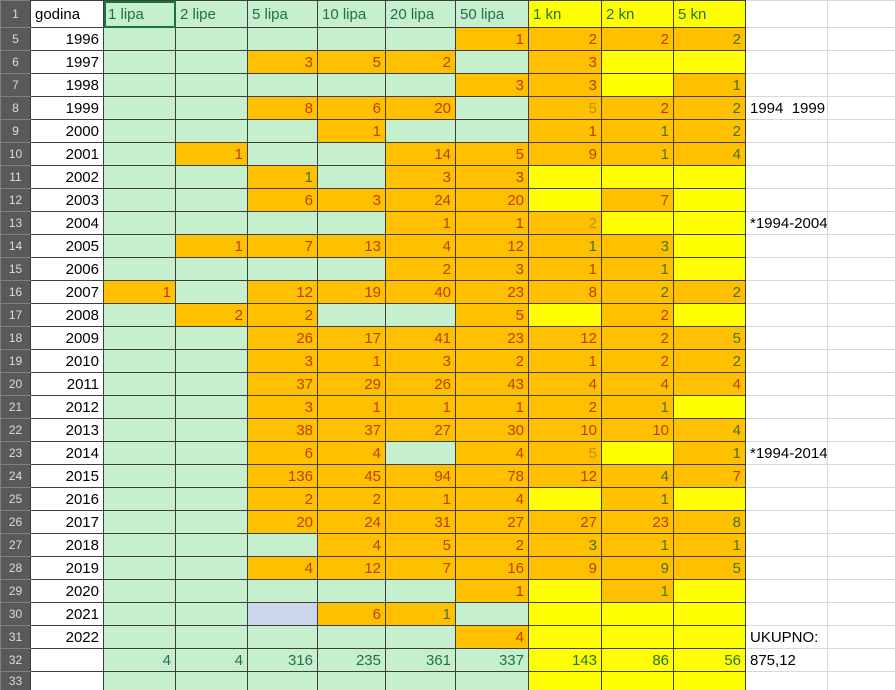  Describe the element at coordinates (637, 14) in the screenshot. I see `column-header-2-kn: 2 kn` at that location.